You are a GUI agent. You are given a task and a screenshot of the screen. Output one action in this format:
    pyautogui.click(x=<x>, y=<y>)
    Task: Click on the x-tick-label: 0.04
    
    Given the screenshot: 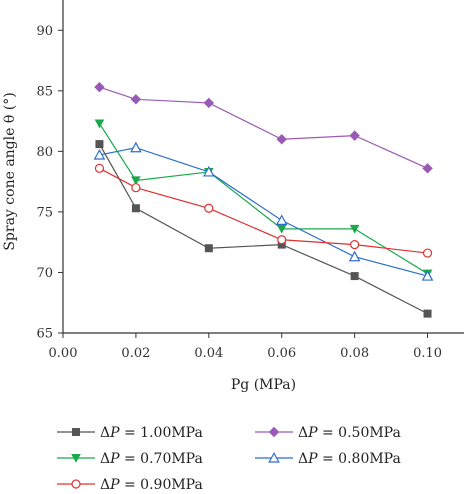 What is the action you would take?
    pyautogui.click(x=208, y=353)
    